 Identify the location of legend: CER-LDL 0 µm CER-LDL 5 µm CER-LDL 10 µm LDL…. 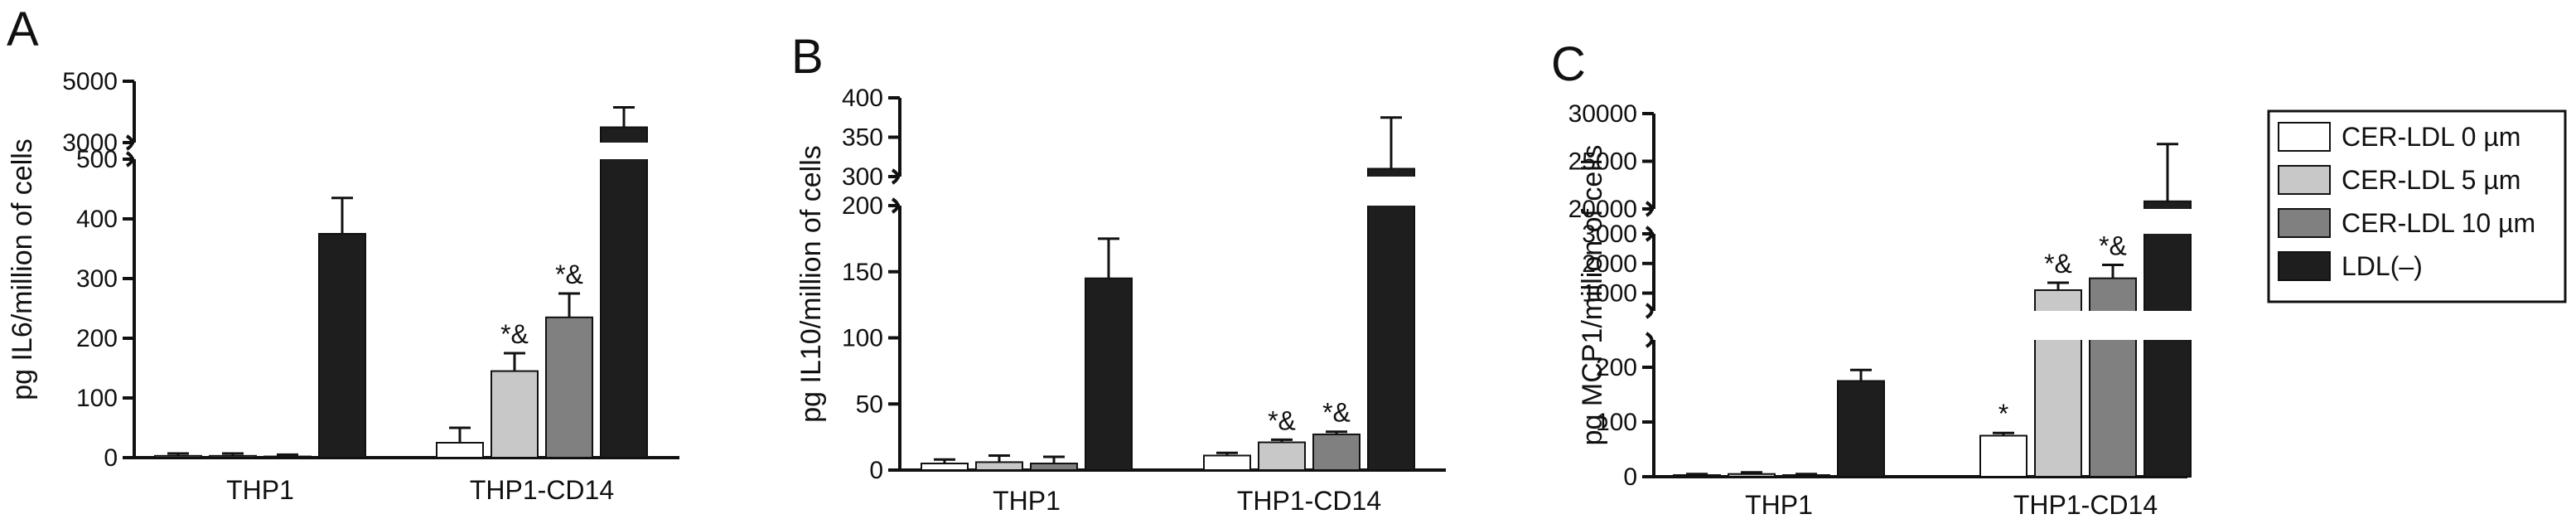
(2417, 206).